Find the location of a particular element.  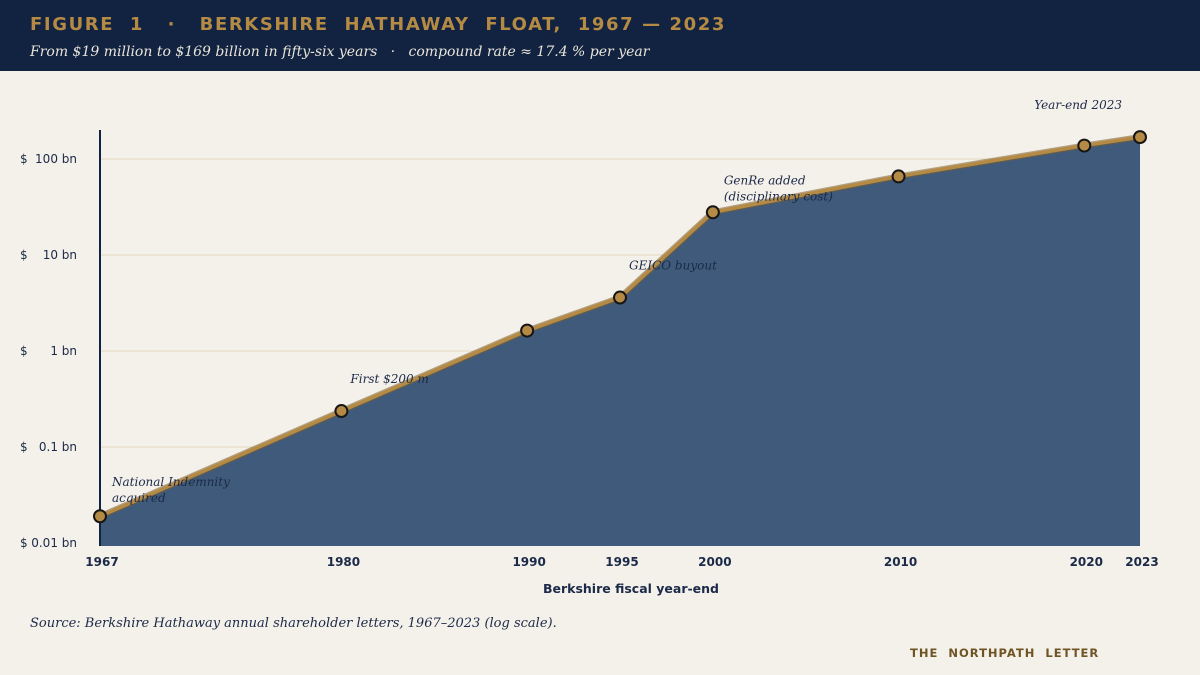

annotation-2023: Year-end 2023 is located at coordinates (1078, 105).